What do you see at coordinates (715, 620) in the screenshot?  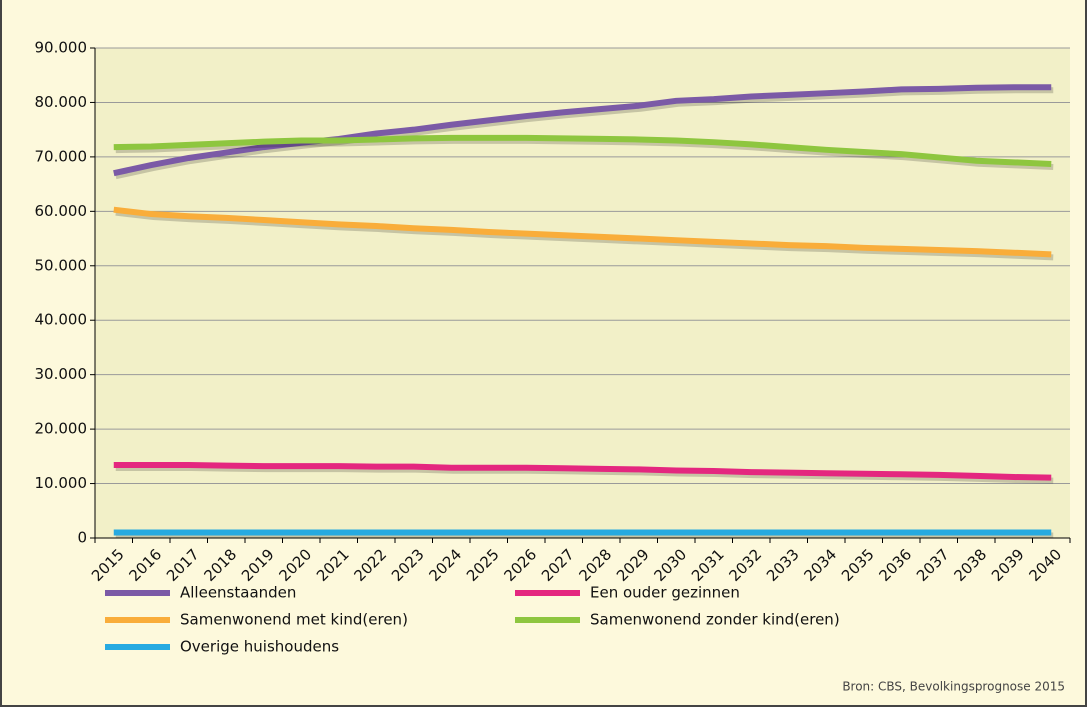 I see `legend-label: Samenwonend zonder kind(eren)` at bounding box center [715, 620].